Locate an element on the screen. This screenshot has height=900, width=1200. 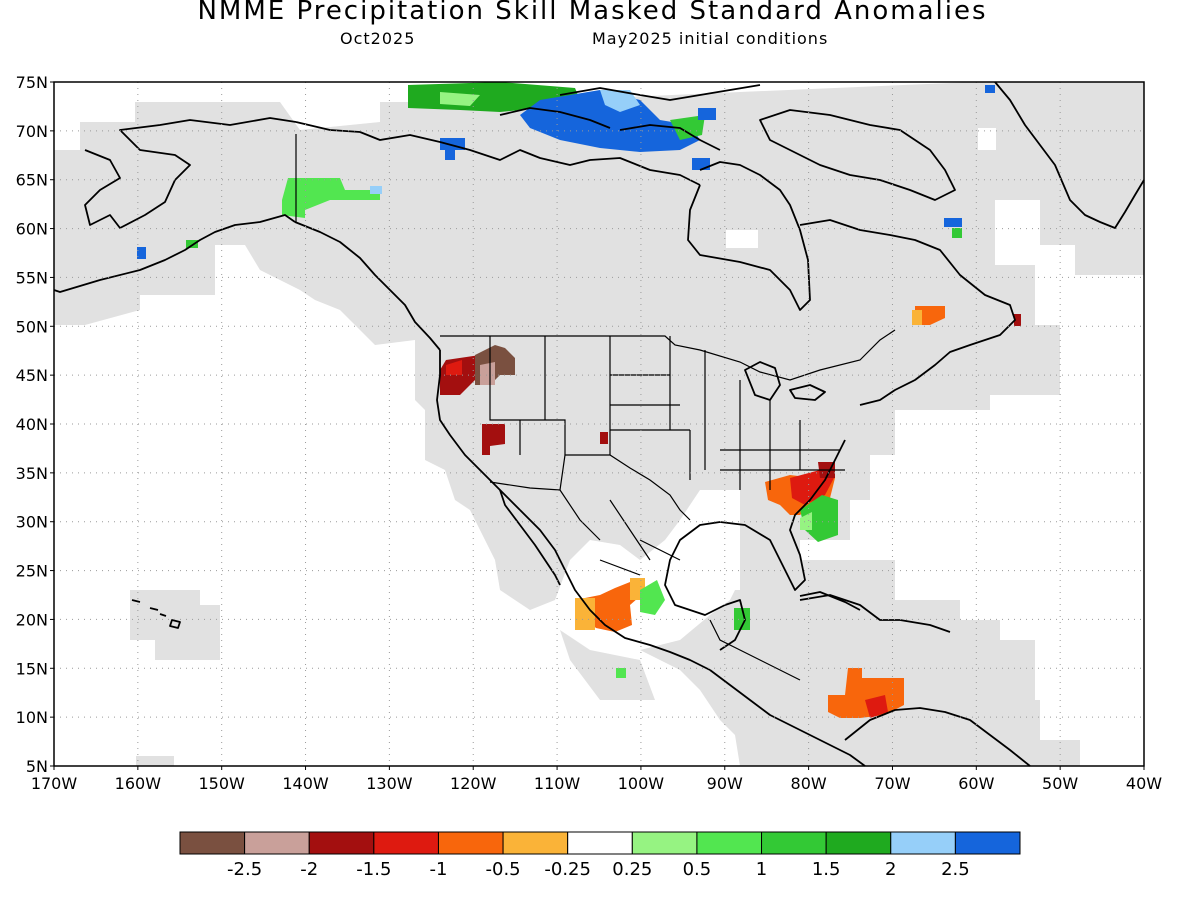
anomaly-beaufort-lightgreen is located at coordinates (460, 99).